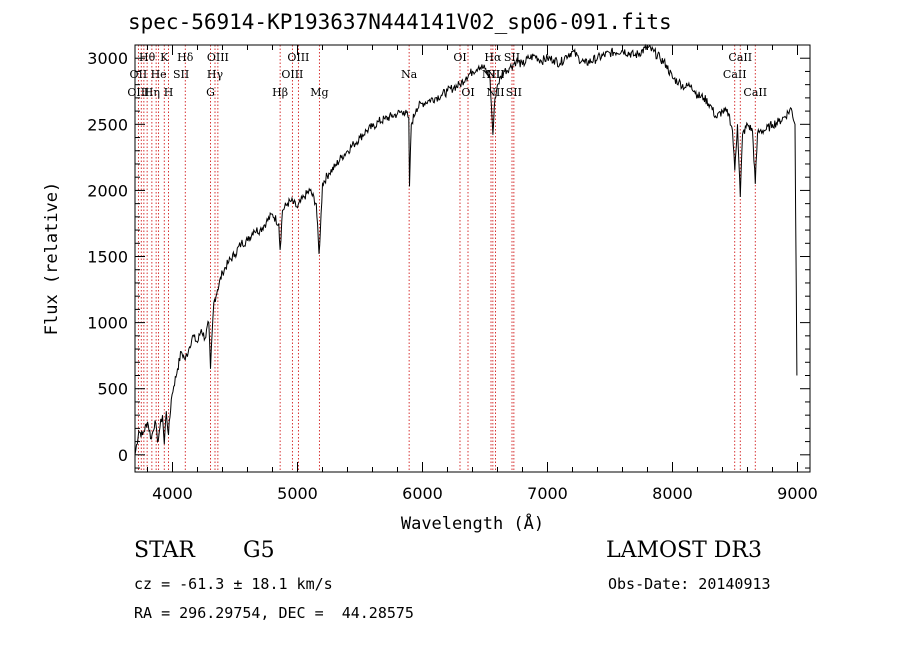 The height and width of the screenshot is (649, 900). What do you see at coordinates (797, 493) in the screenshot?
I see `x-tick-label: 9000` at bounding box center [797, 493].